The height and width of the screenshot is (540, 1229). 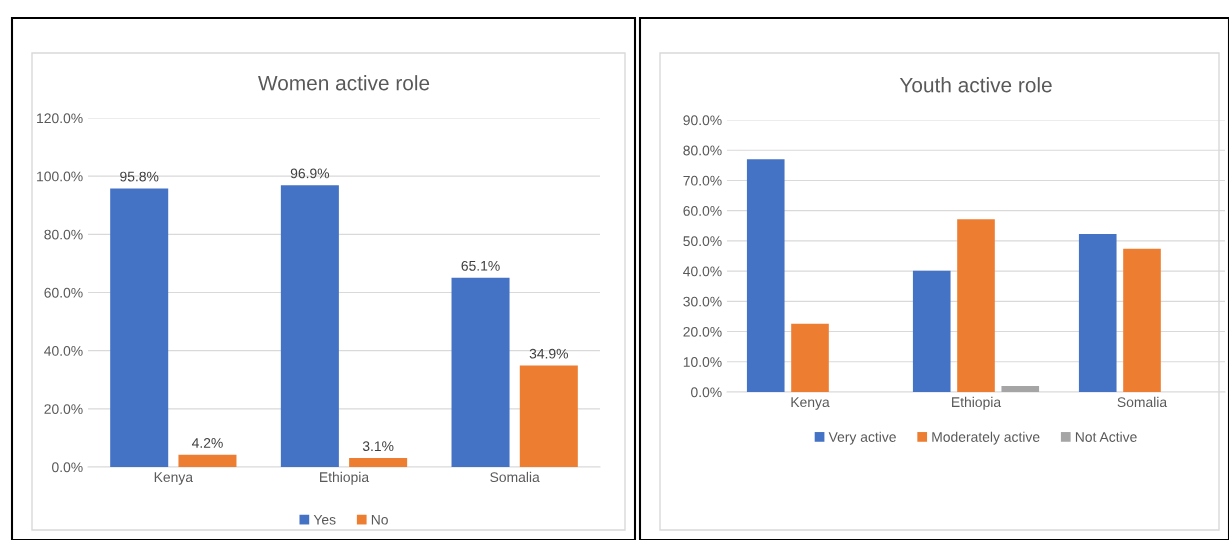 I want to click on data-label: 34.9%, so click(x=548, y=353).